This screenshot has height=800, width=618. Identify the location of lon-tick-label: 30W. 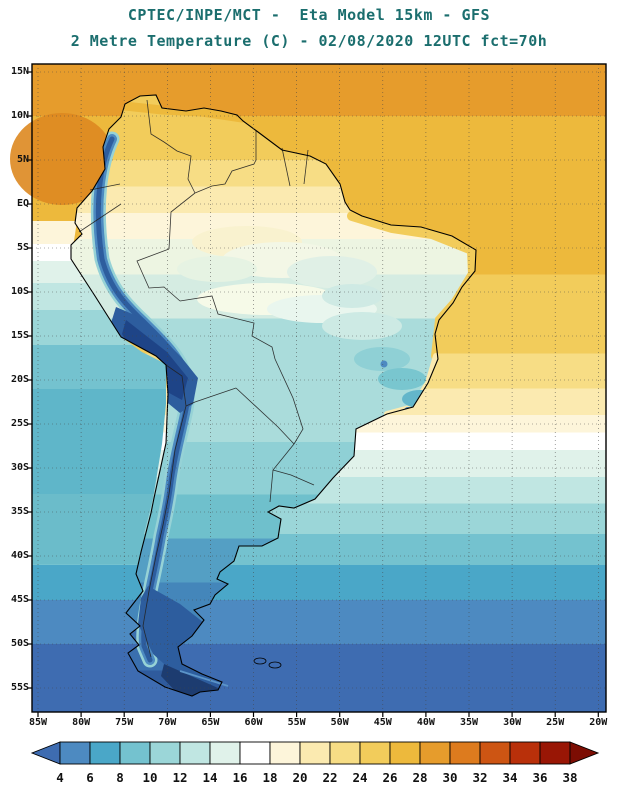
(512, 722).